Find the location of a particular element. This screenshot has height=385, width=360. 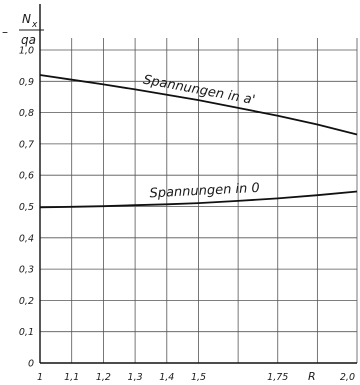

y-tick-label-0: 0 is located at coordinates (31, 364).